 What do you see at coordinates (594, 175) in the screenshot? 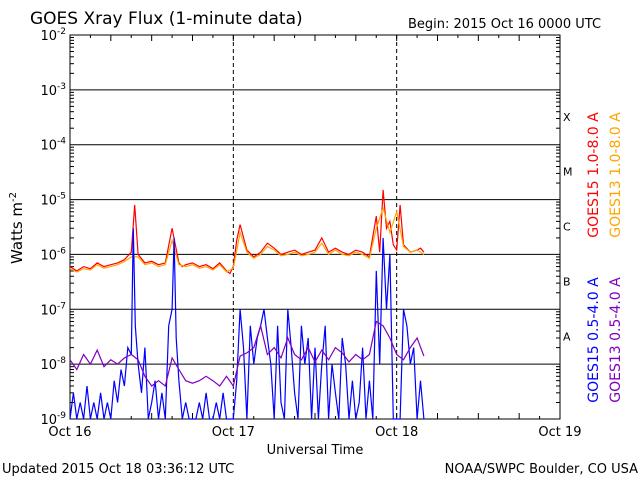
I see `legend-entry-0: GOES15 1.0-8.0 A` at bounding box center [594, 175].